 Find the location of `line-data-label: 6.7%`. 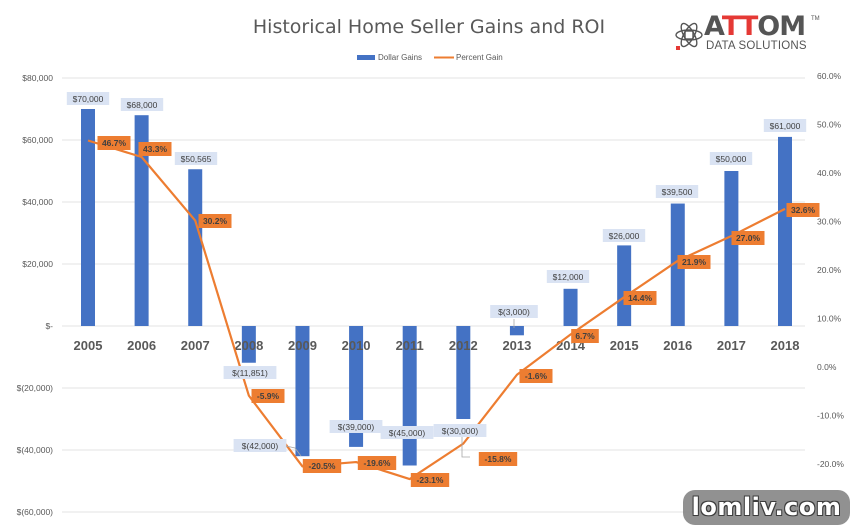

line-data-label: 6.7% is located at coordinates (585, 336).